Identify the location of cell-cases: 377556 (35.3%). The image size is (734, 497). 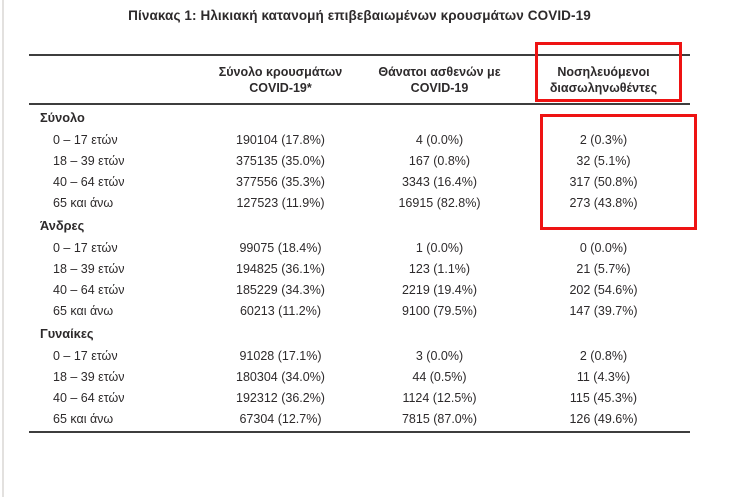
(280, 181).